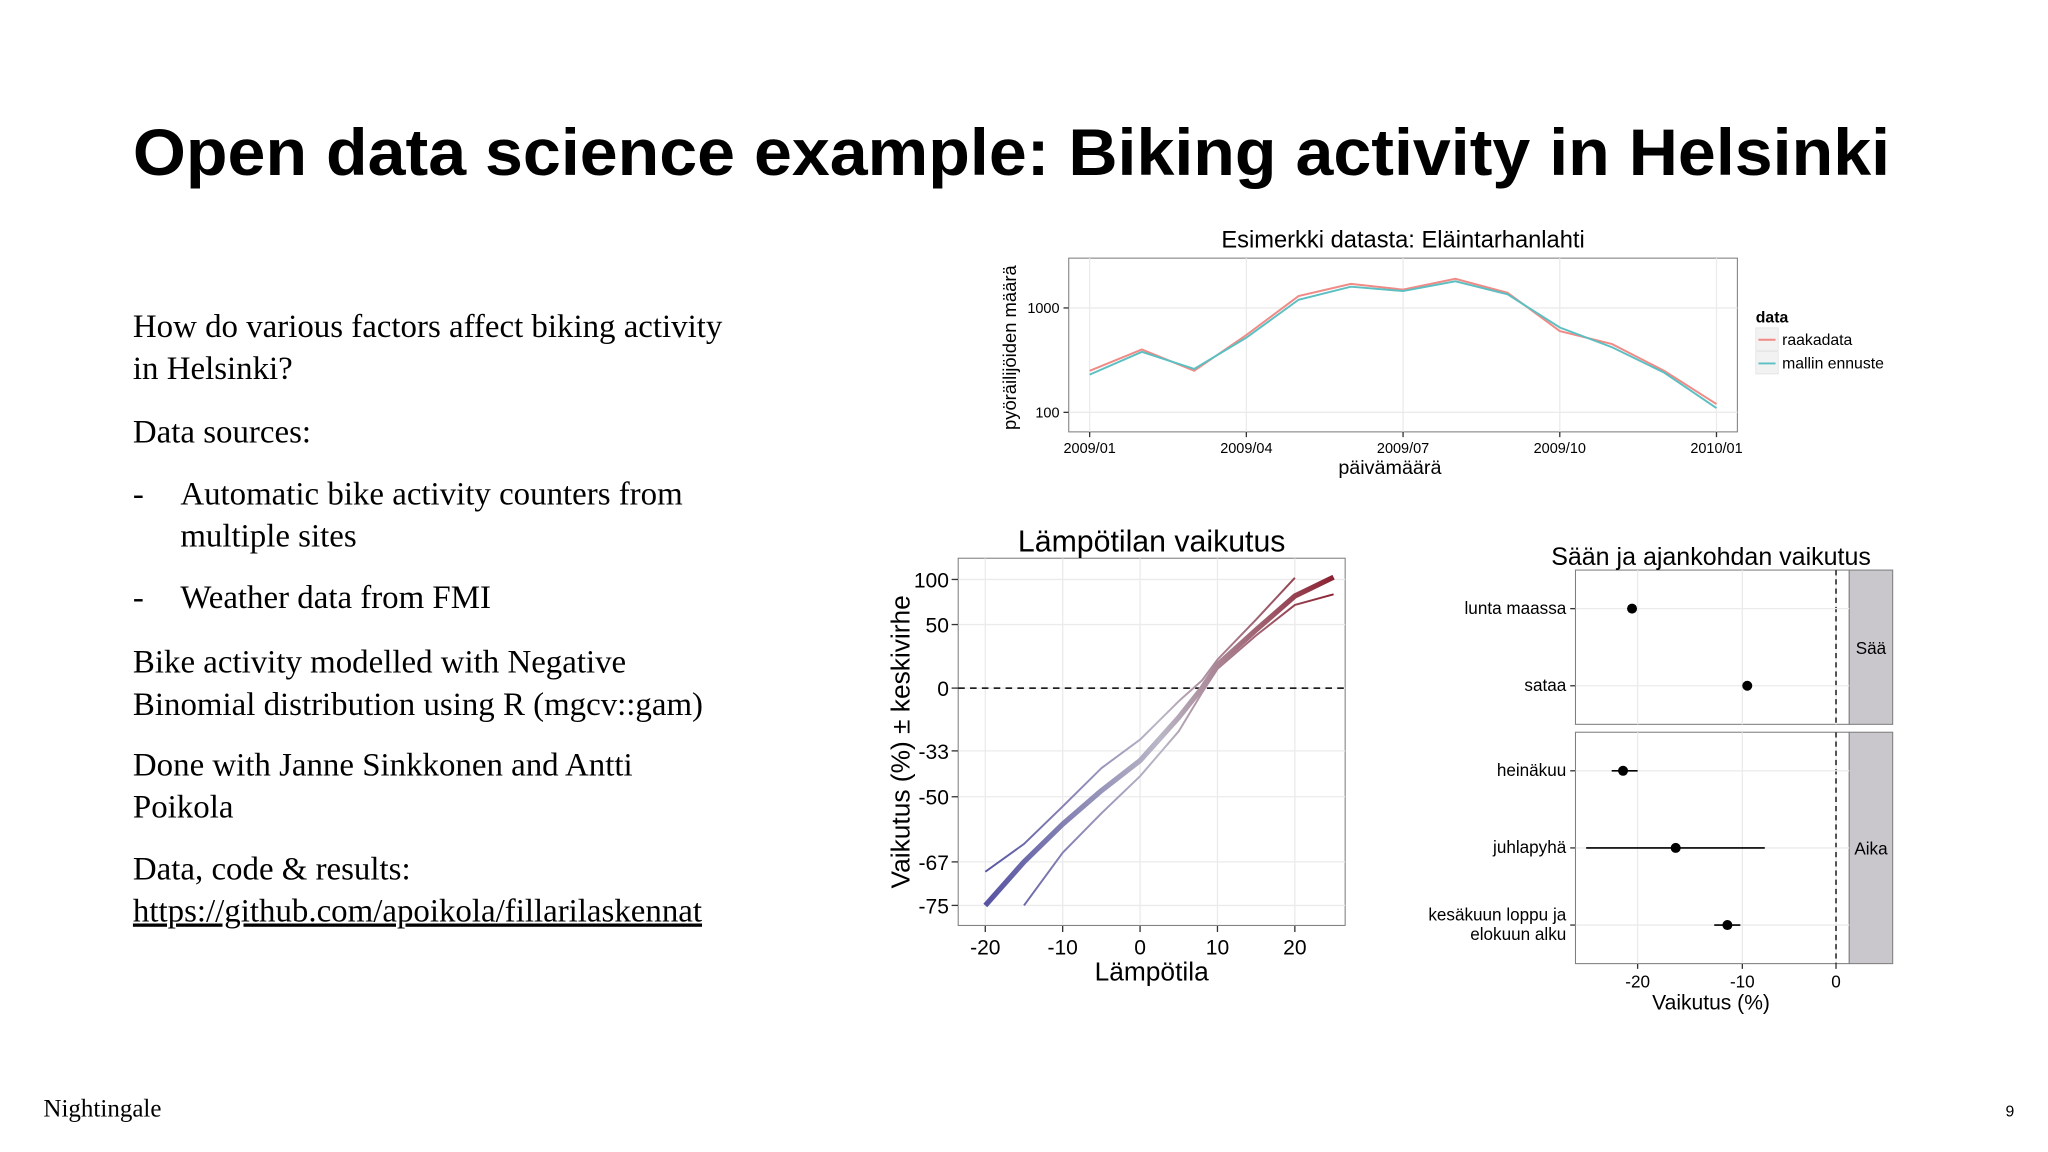 The height and width of the screenshot is (1152, 2048). What do you see at coordinates (1711, 557) in the screenshot?
I see `chart-title: Sään ja ajankohdan vaikutus` at bounding box center [1711, 557].